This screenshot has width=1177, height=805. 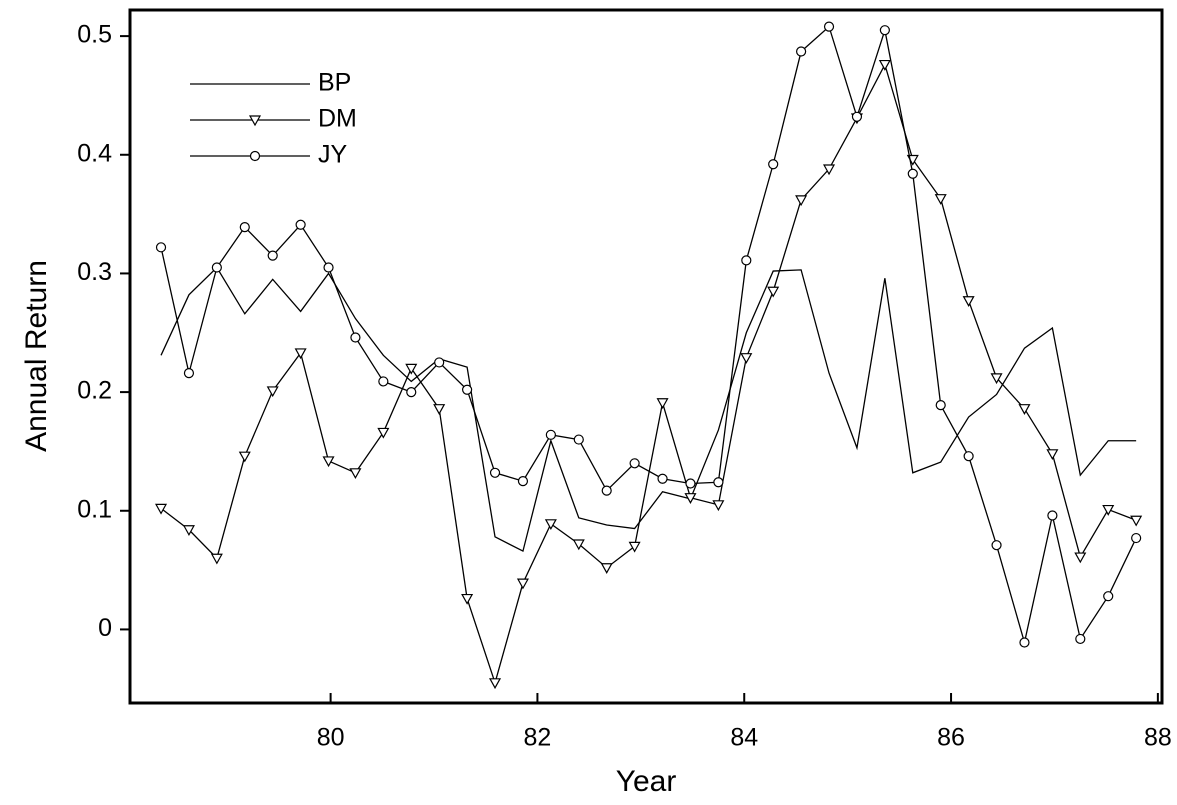 I want to click on x-tick-label: 84, so click(x=744, y=738).